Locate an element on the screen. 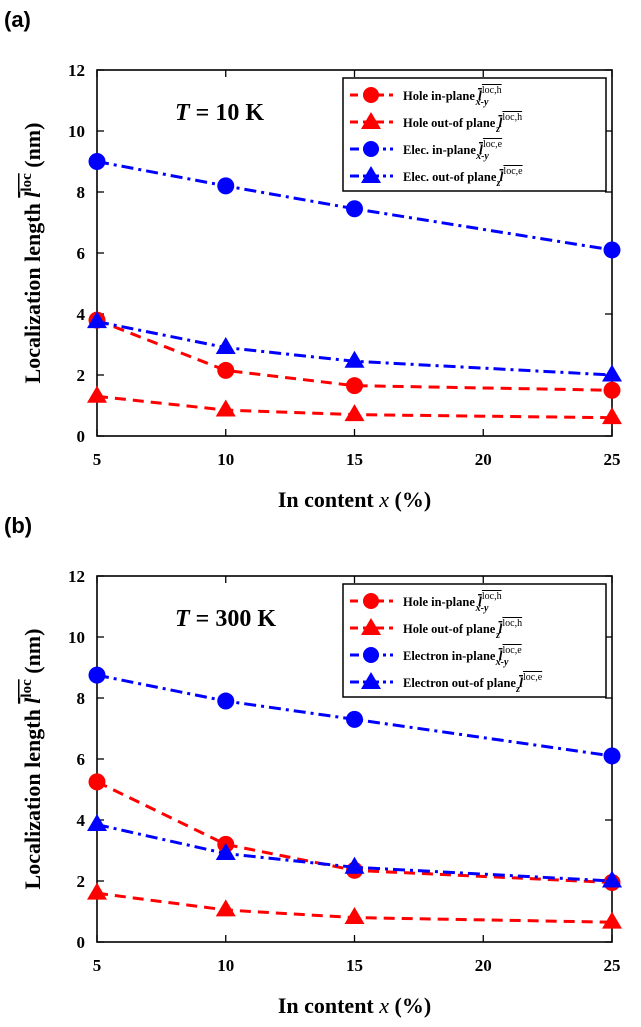 This screenshot has height=1027, width=641. legend-entry: Electron out-of plane lloc,e z is located at coordinates (446, 683).